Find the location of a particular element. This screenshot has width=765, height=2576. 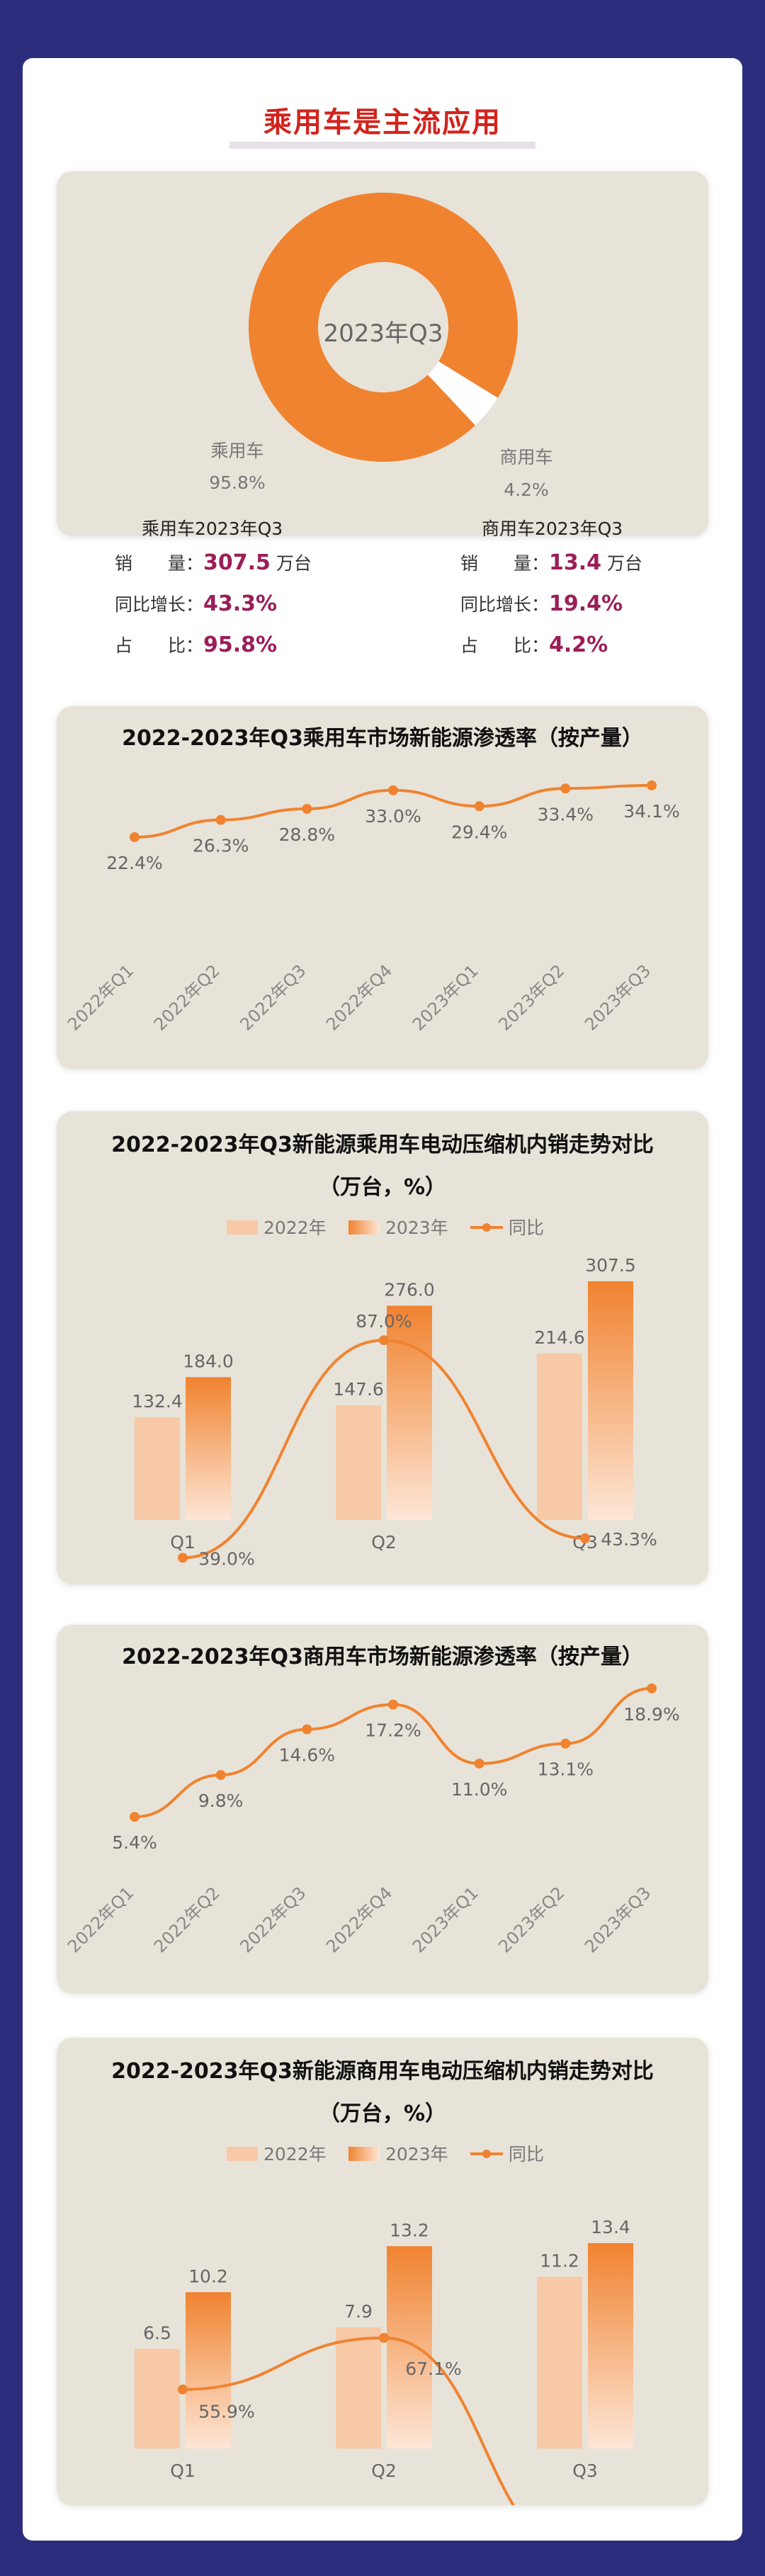

commercial-sales-value: 13.4 is located at coordinates (575, 562).